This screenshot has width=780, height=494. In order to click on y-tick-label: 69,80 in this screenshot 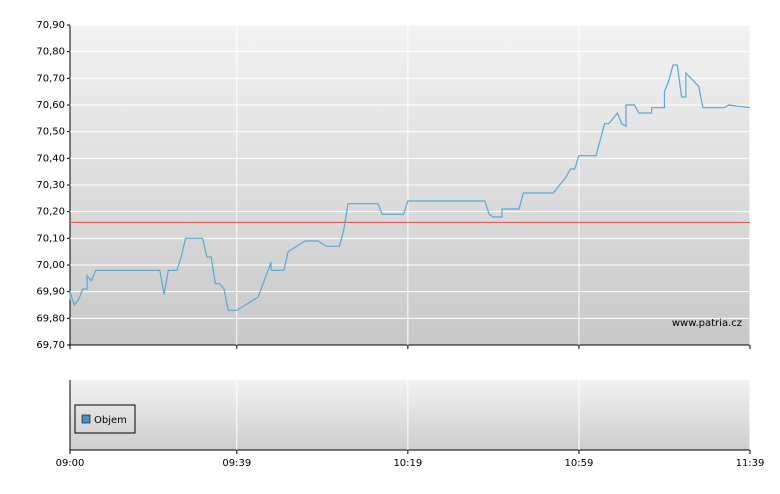, I will do `click(50, 318)`.